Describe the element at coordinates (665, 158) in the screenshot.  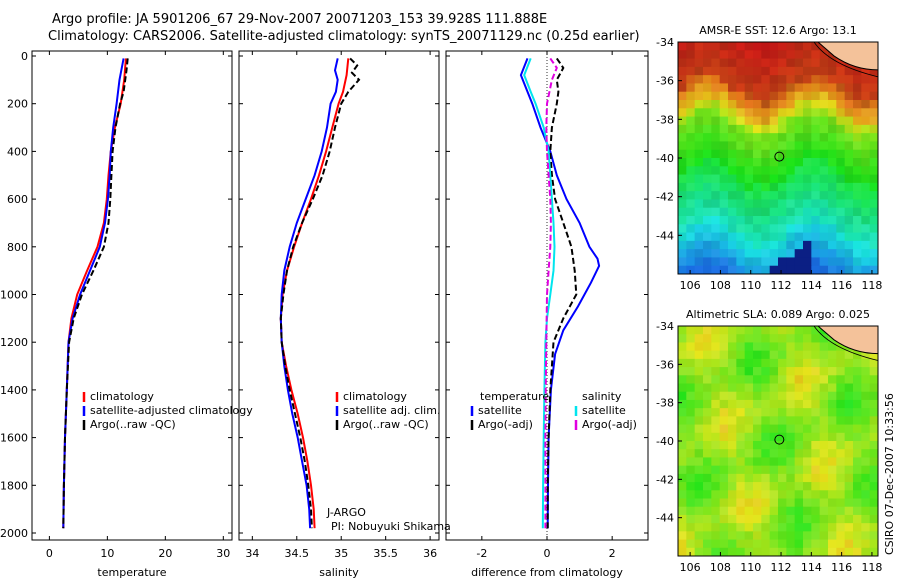
I see `y-tick-label: -40` at that location.